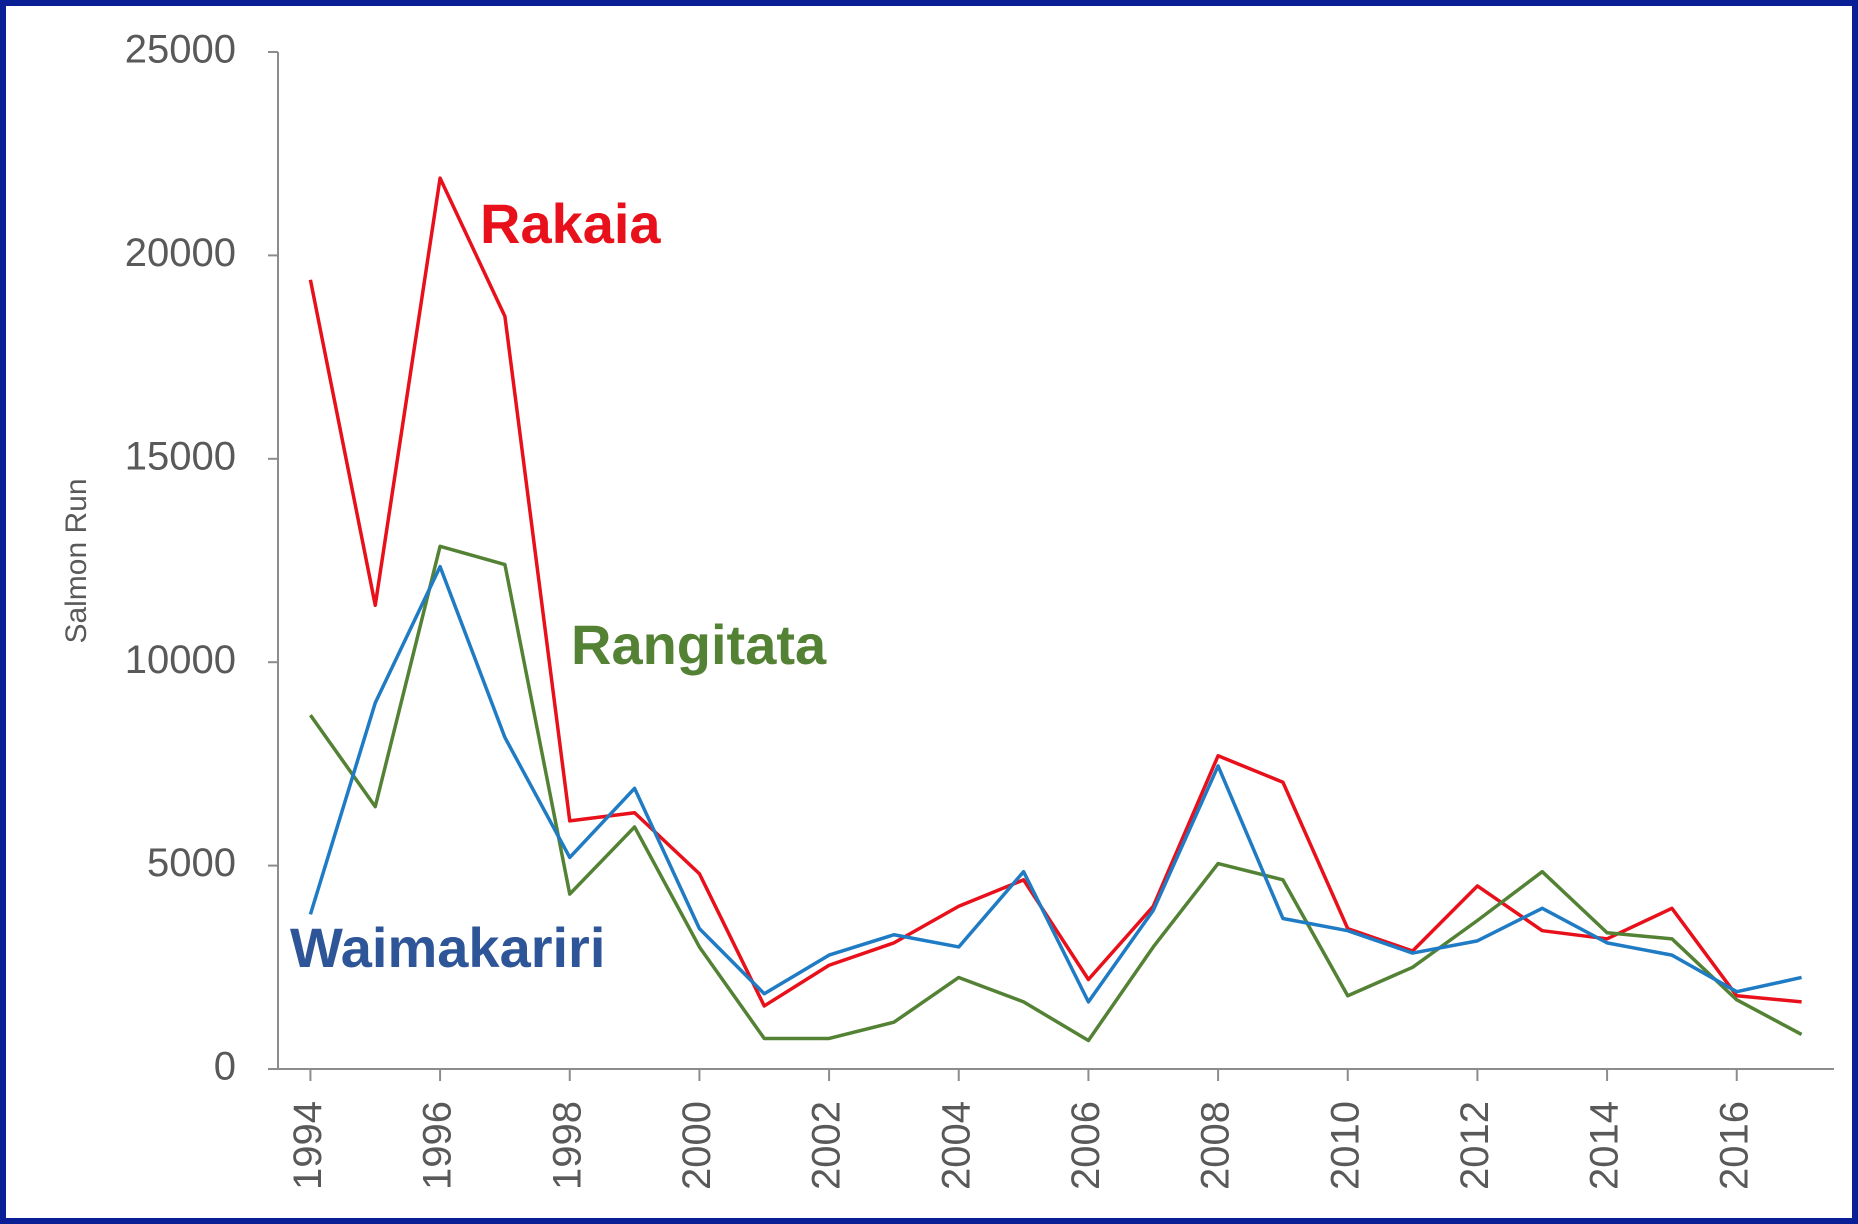 This screenshot has height=1224, width=1858. I want to click on y-axis-label: Salmon Run, so click(76, 560).